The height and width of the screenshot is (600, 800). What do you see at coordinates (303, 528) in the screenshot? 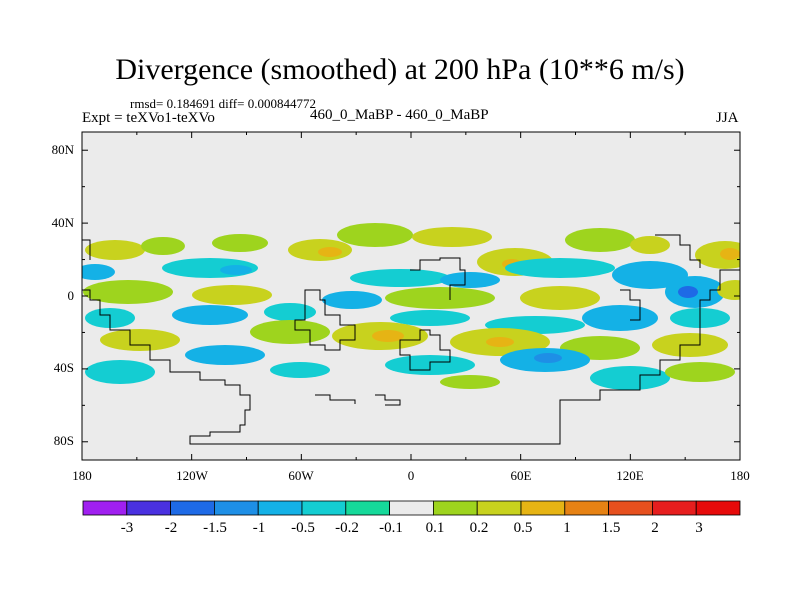
I see `colorbar-label: -0.5` at bounding box center [303, 528].